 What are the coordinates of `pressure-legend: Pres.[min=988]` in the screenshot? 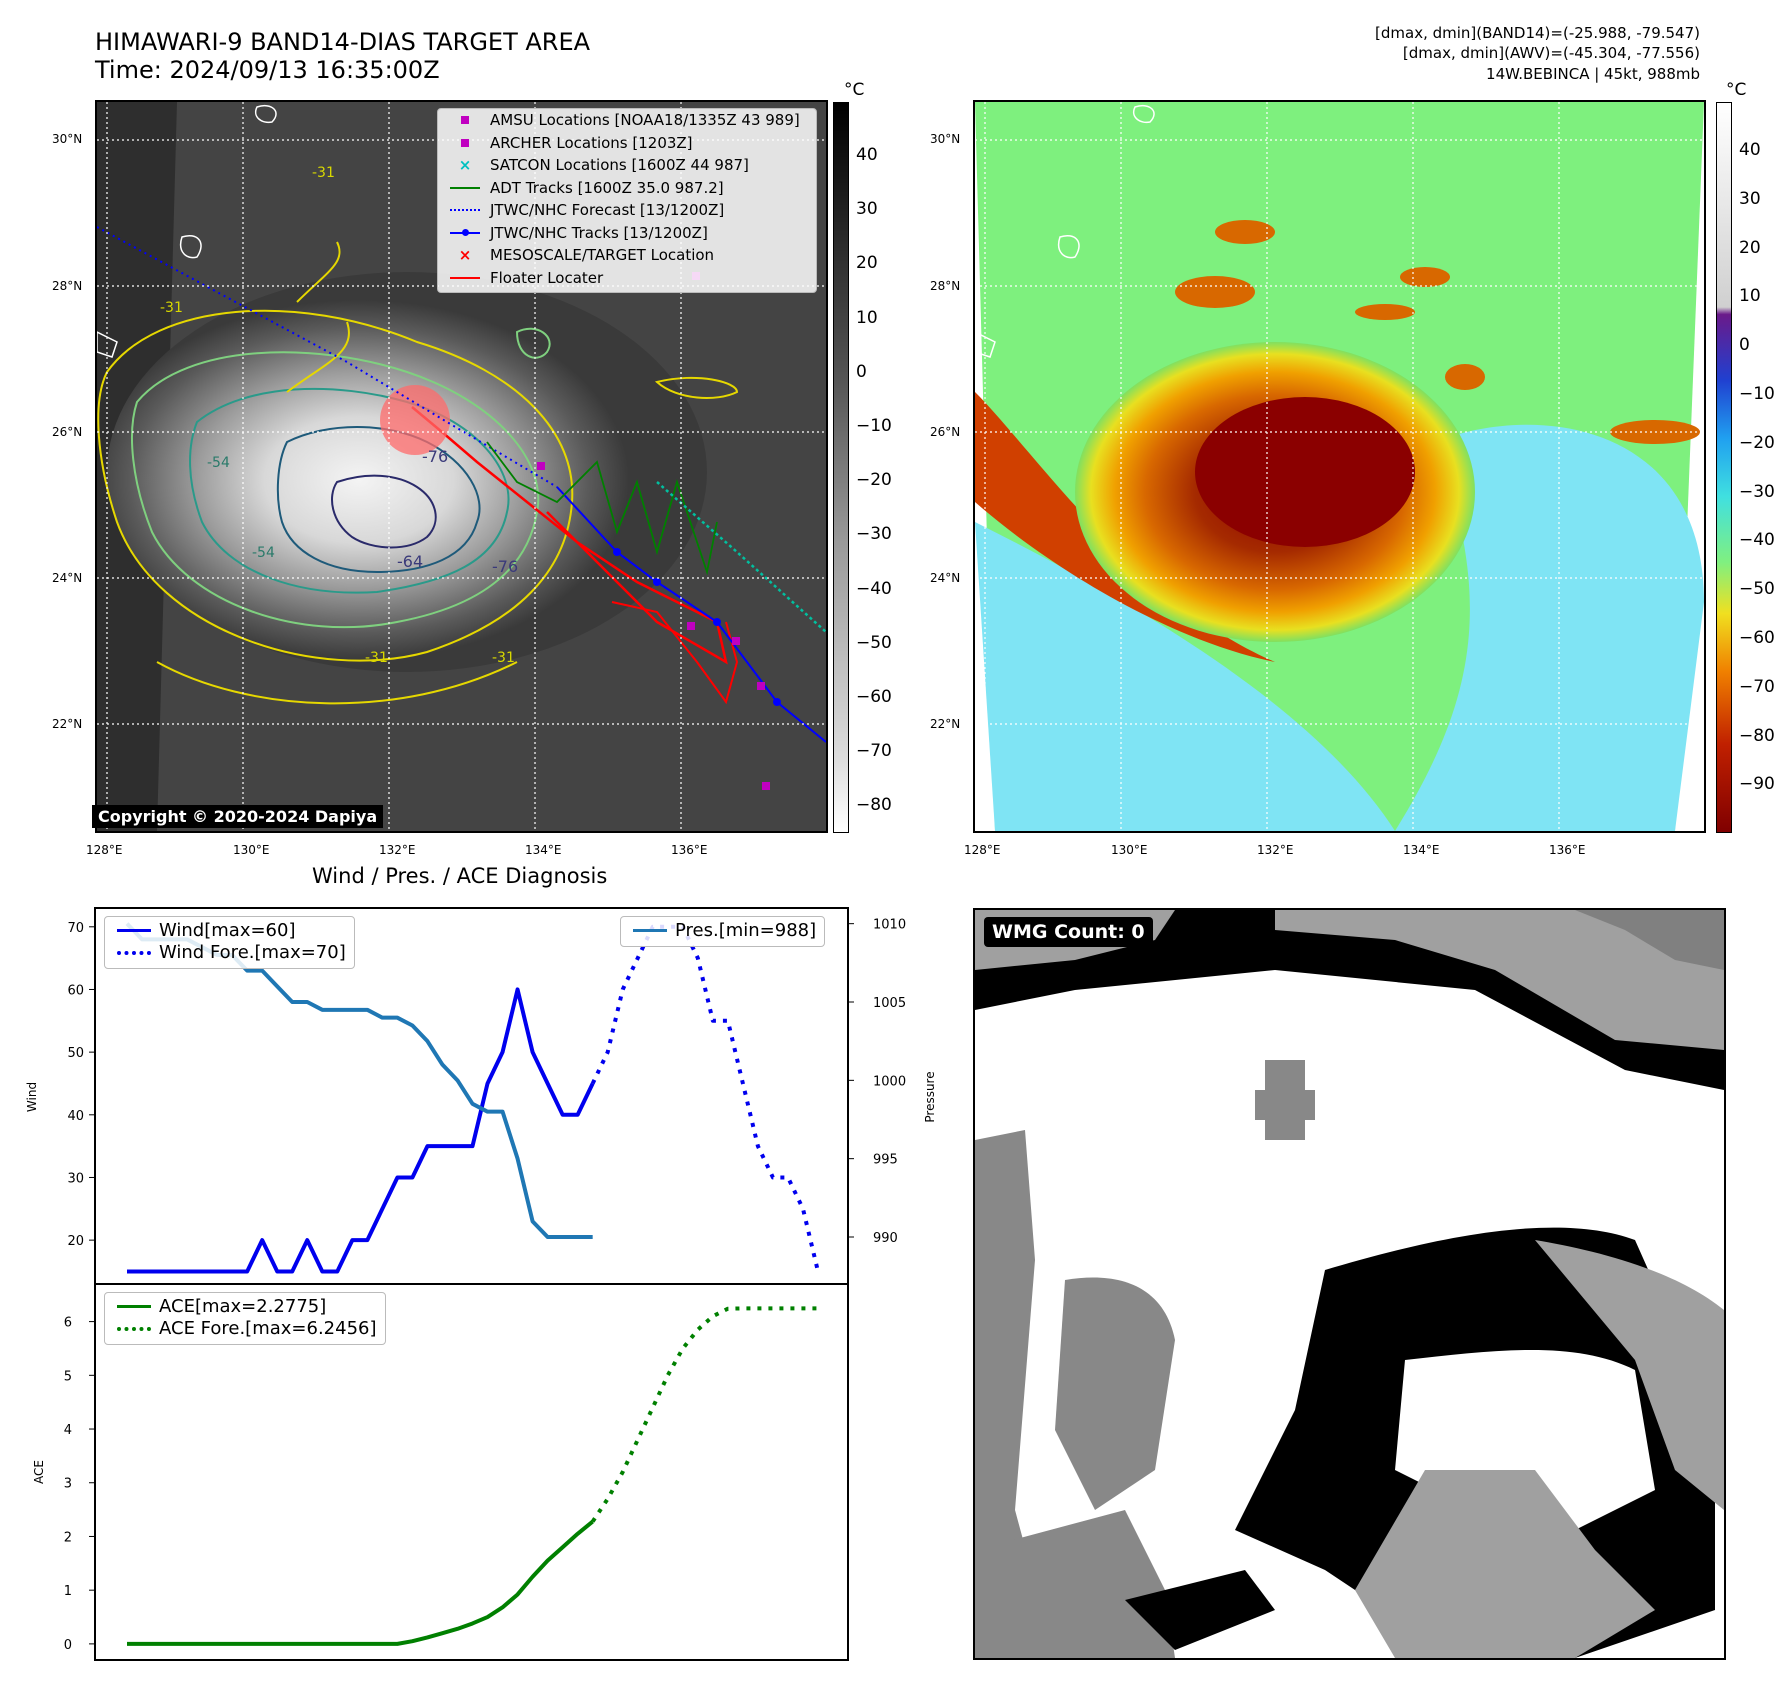 It's located at (723, 931).